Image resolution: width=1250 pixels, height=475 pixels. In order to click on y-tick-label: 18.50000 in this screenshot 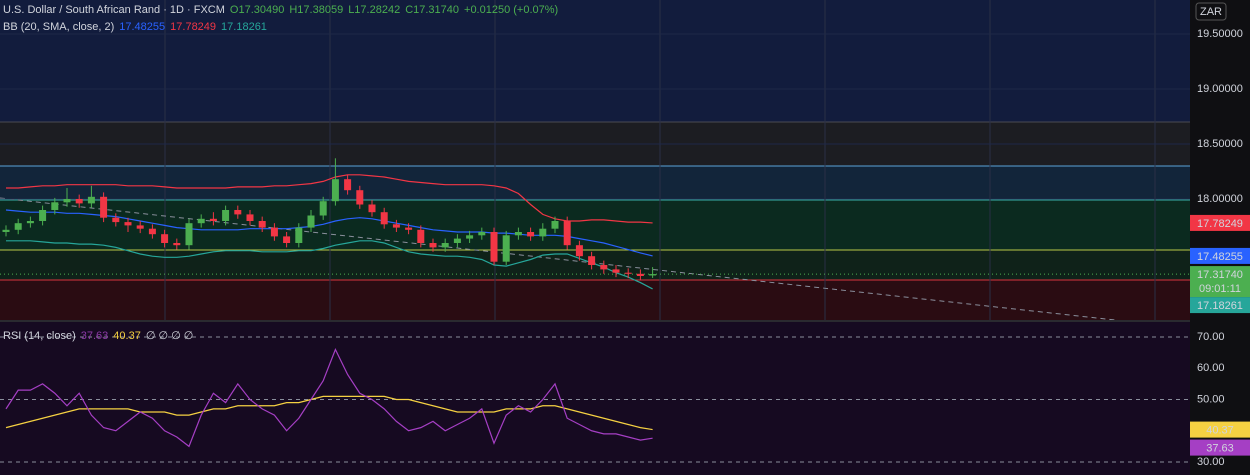, I will do `click(1220, 144)`.